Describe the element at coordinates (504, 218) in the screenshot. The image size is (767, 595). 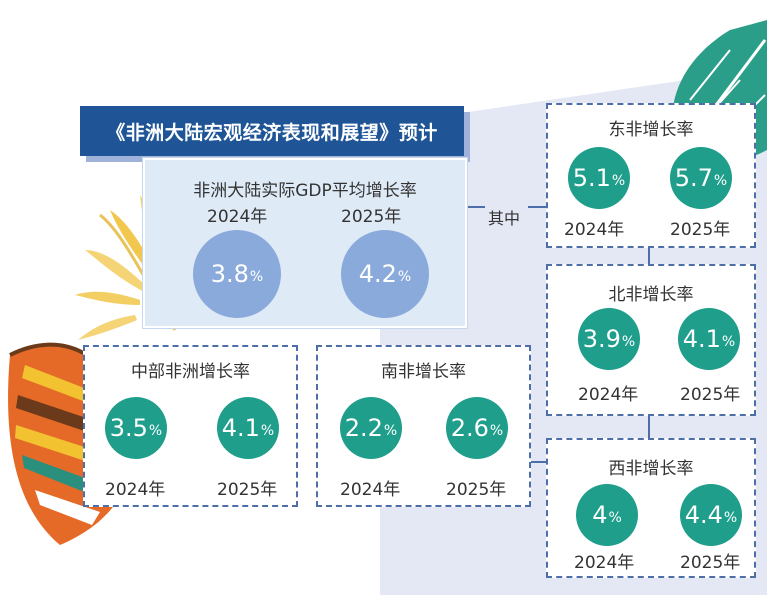
I see `among-label: 其中` at that location.